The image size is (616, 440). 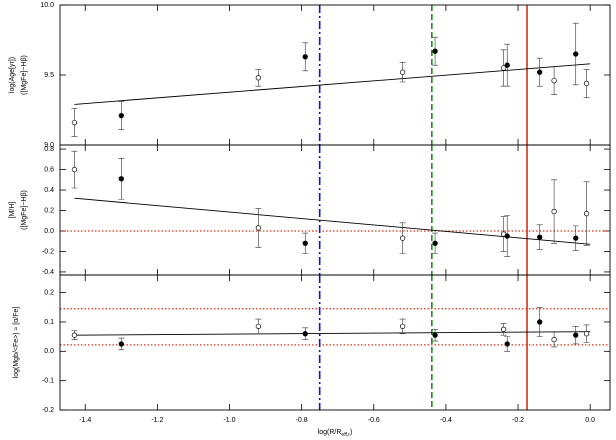 I want to click on y-axis-label: [M/H], so click(x=12, y=210).